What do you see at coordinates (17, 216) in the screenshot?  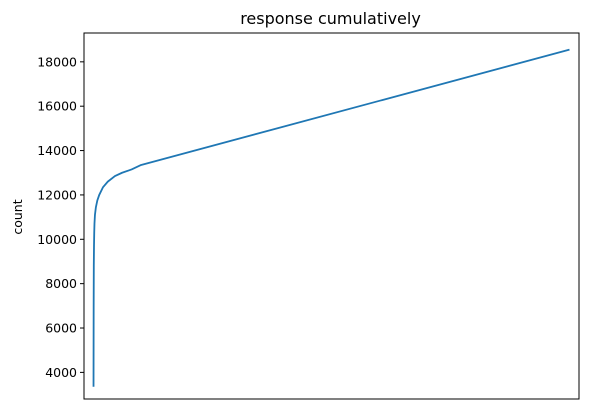 I see `y-axis-label: count` at bounding box center [17, 216].